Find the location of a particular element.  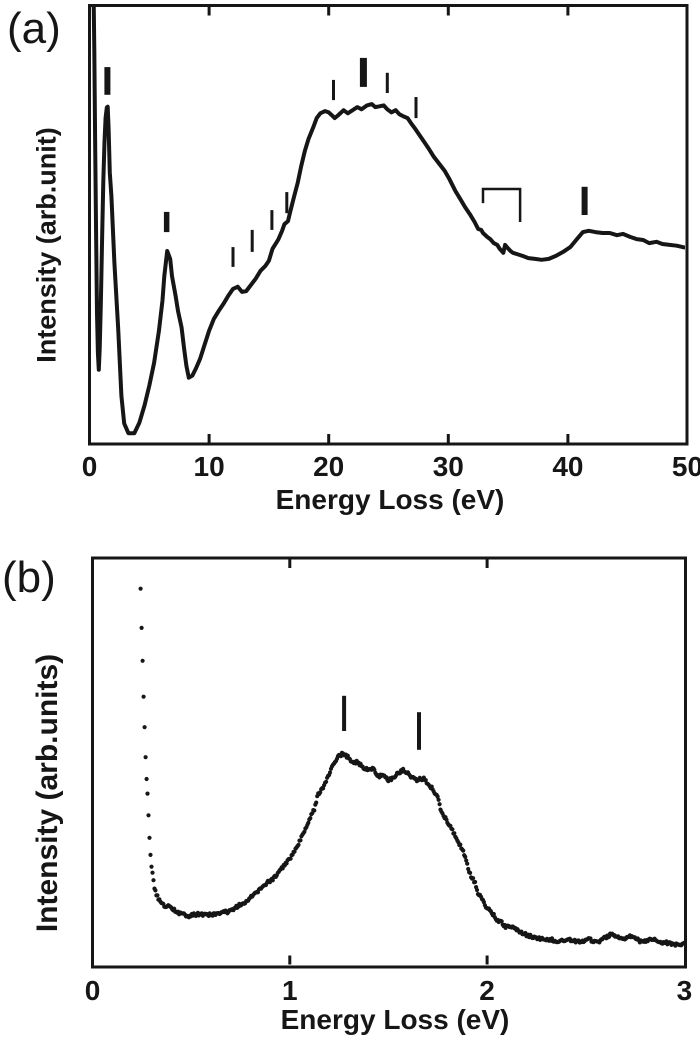

panel-a-x-axis-label: Energy Loss (eV) is located at coordinates (390, 499).